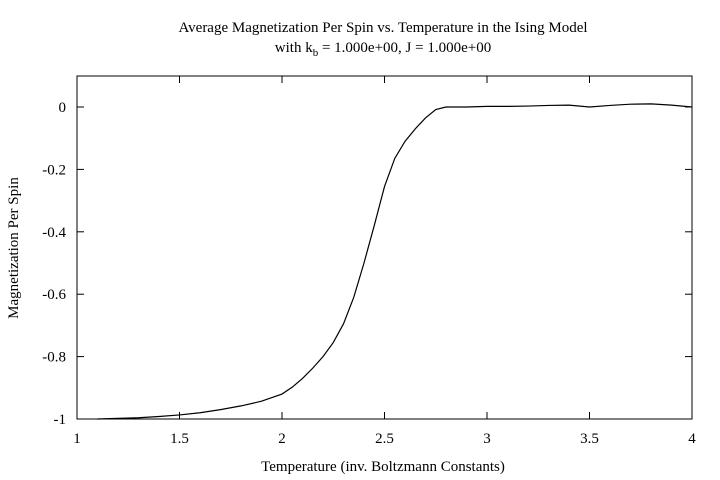 The height and width of the screenshot is (480, 720). I want to click on subtitle-prefix: with k, so click(294, 48).